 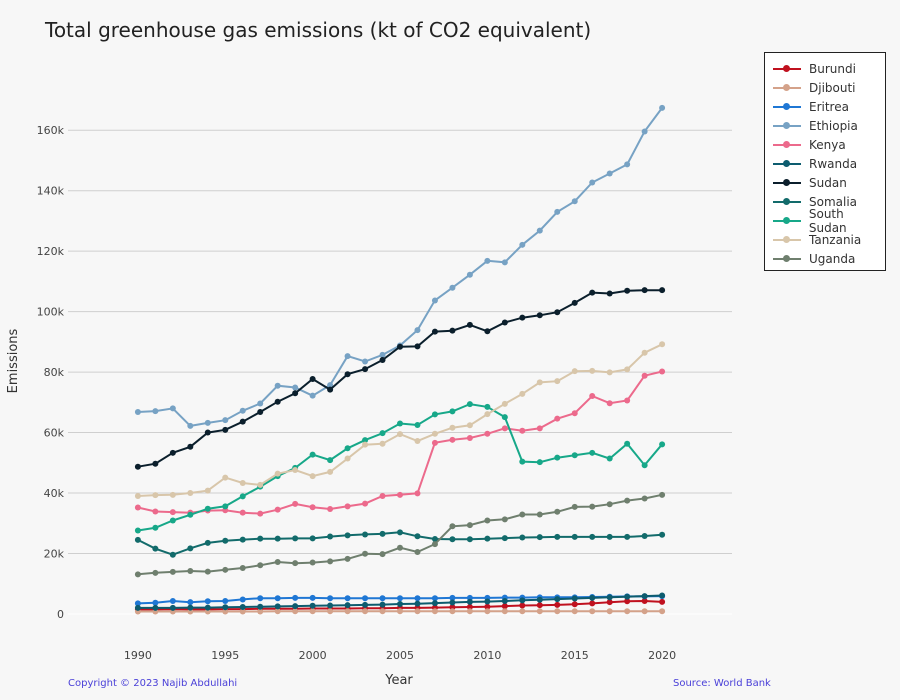 What do you see at coordinates (825, 87) in the screenshot?
I see `legend-item-djibouti: Djibouti` at bounding box center [825, 87].